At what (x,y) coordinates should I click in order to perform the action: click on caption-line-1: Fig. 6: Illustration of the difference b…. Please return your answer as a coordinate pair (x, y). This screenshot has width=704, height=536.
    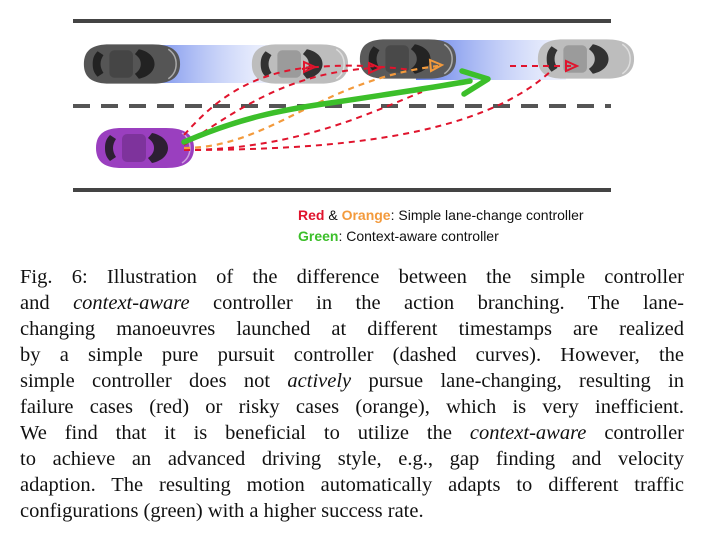
    Looking at the image, I should click on (352, 277).